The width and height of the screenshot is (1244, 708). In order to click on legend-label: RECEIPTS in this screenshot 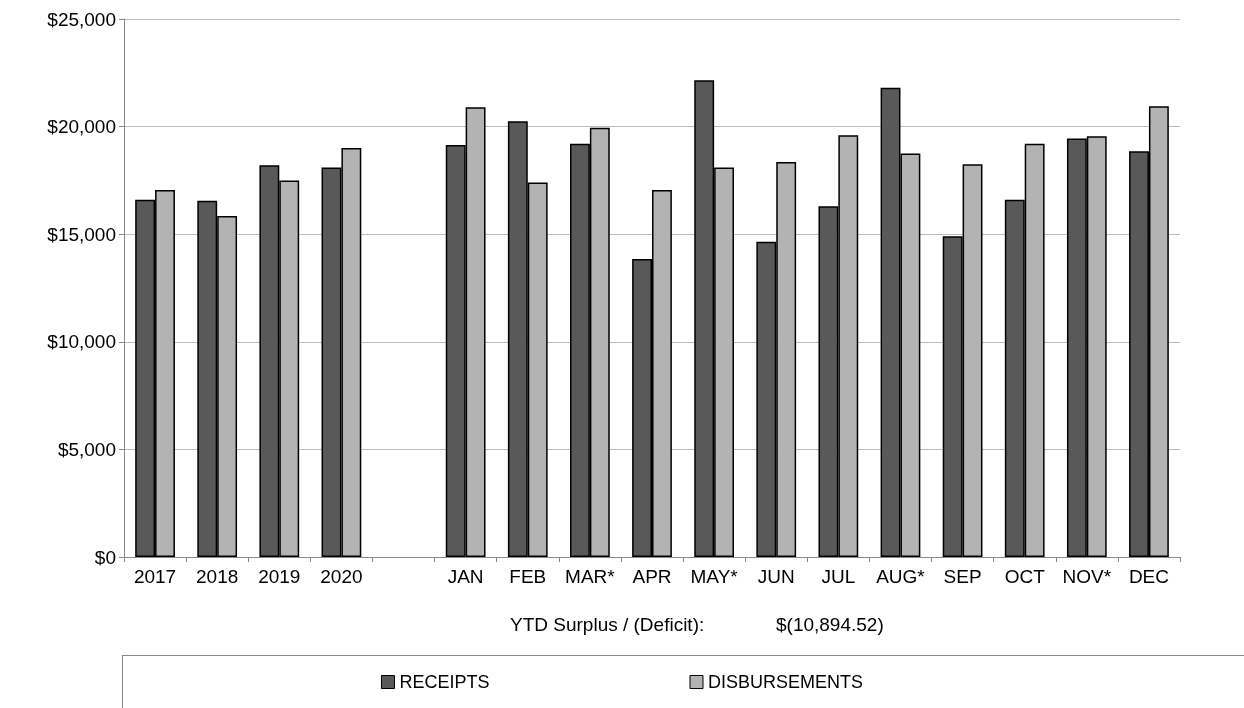, I will do `click(444, 682)`.